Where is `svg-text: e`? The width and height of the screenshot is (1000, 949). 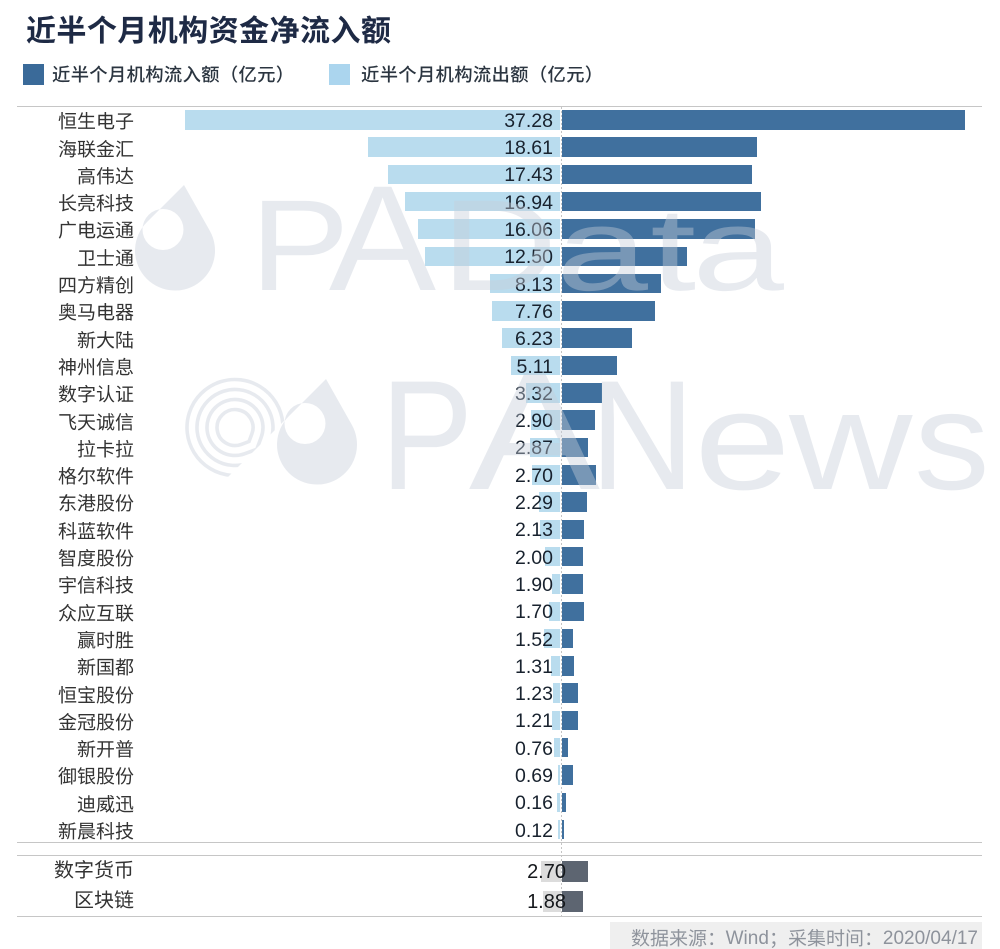
svg-text: e is located at coordinates (742, 441).